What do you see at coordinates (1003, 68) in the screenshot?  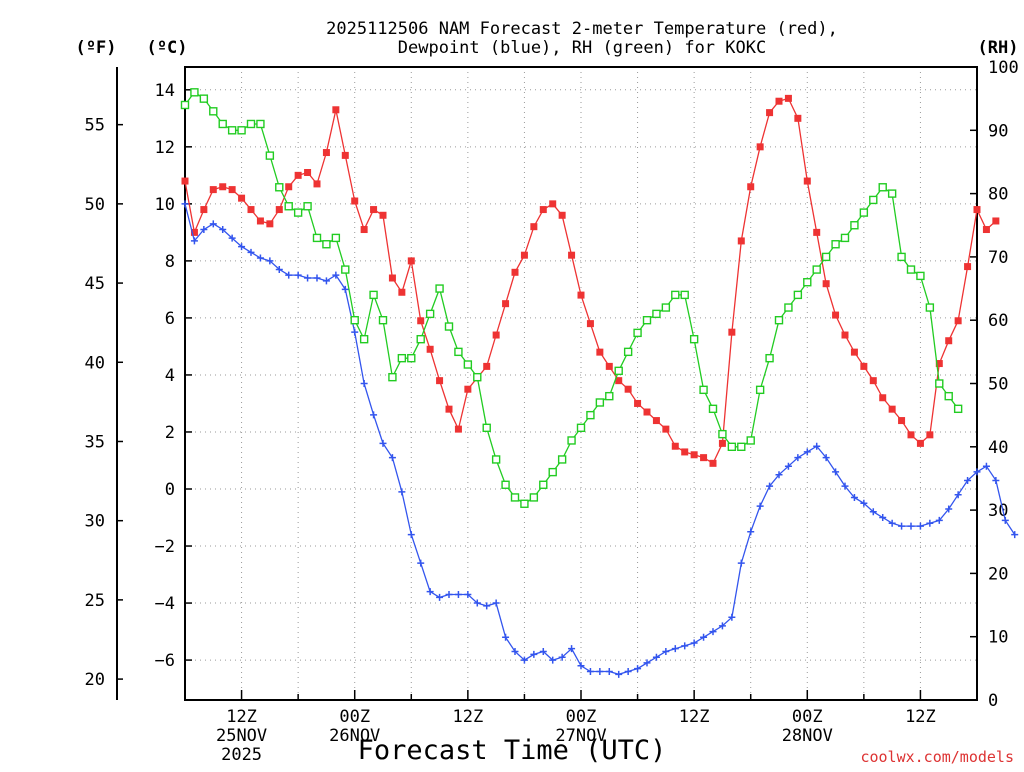 I see `rh-tick-label: 100` at bounding box center [1003, 68].